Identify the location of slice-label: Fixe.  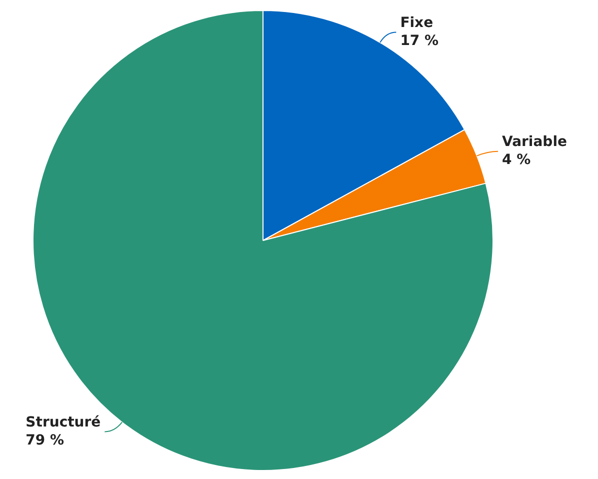
(417, 22).